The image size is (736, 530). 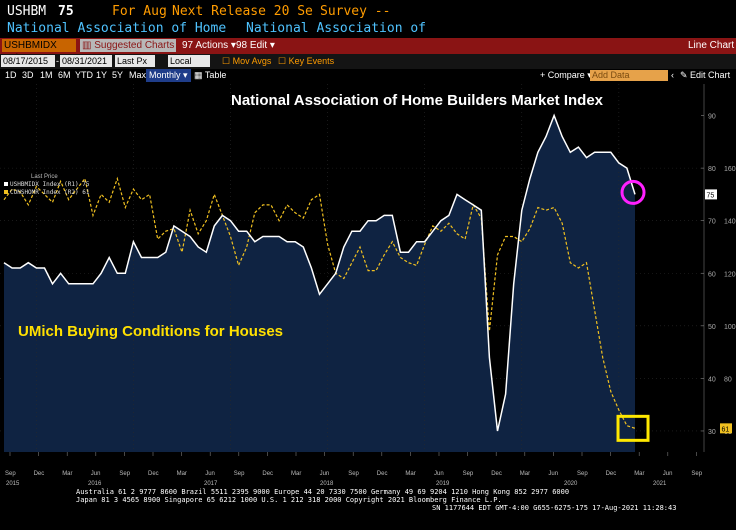 I want to click on table-icon: ▦, so click(x=199, y=75).